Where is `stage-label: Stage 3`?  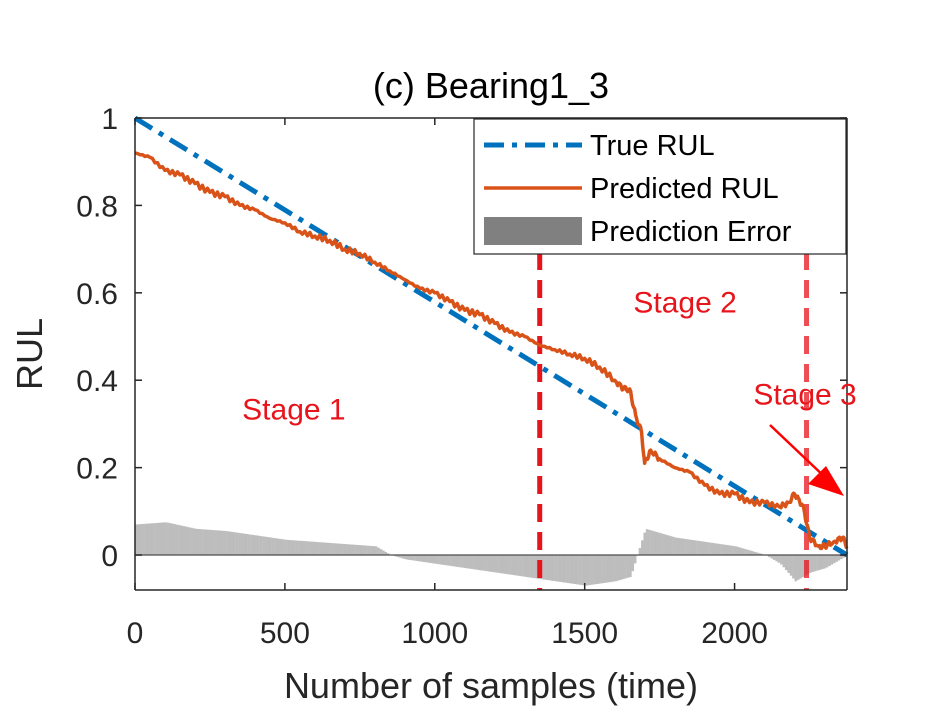
stage-label: Stage 3 is located at coordinates (804, 394).